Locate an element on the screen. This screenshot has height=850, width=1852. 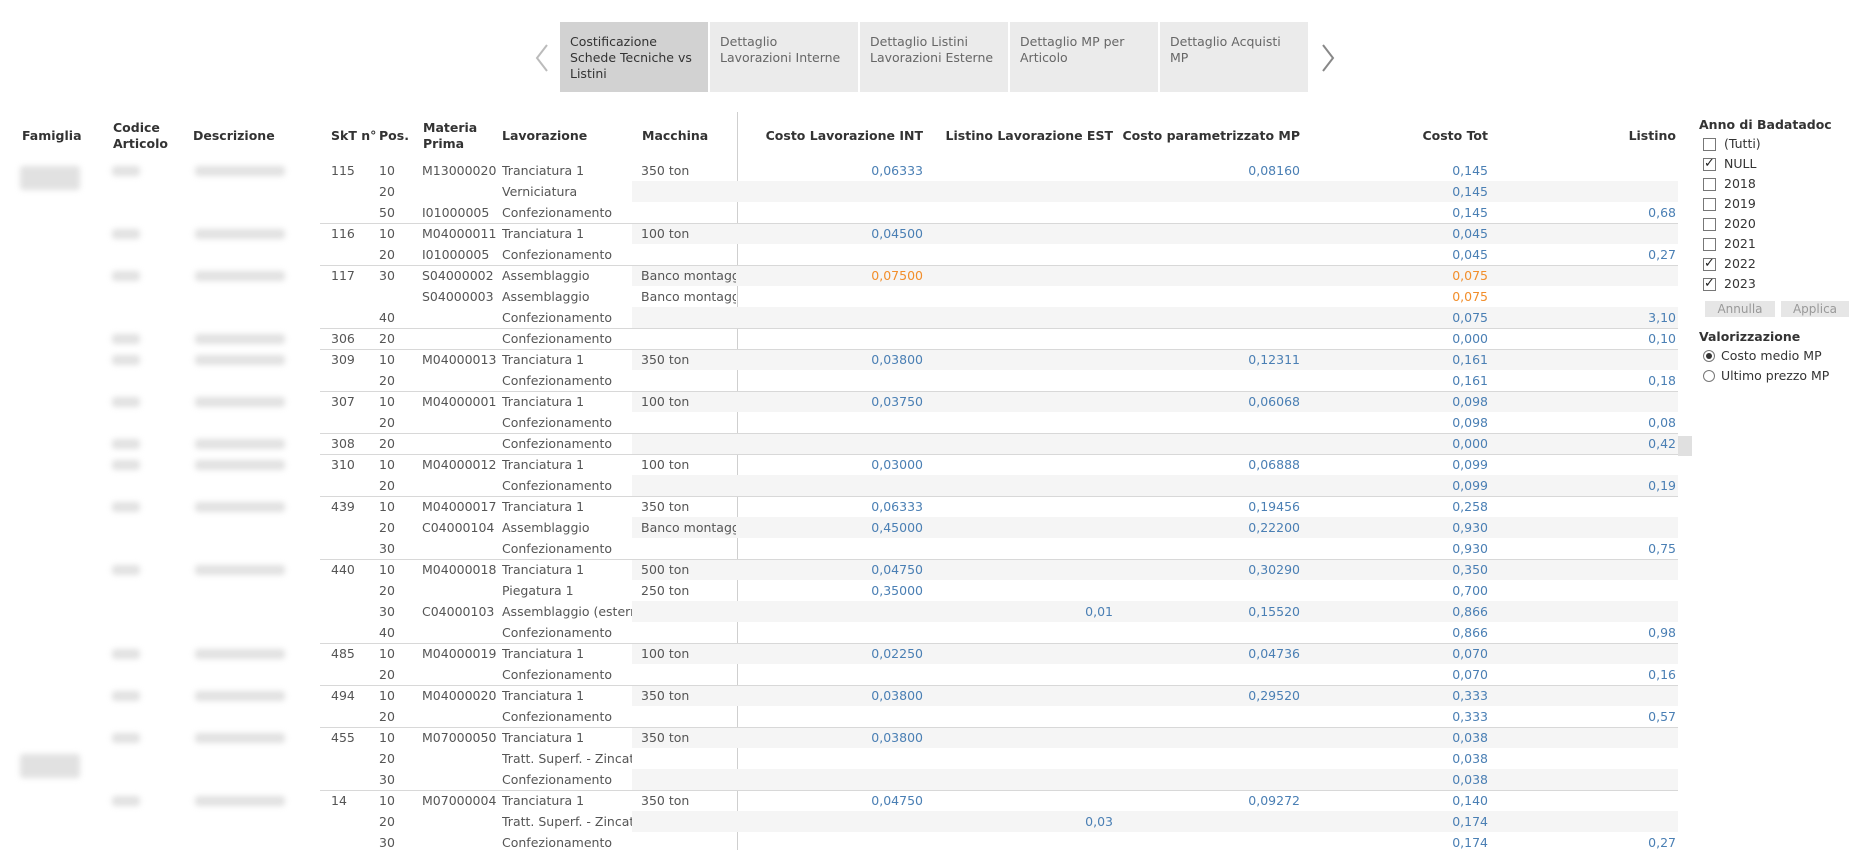
cell-listino: 3,10 is located at coordinates (1662, 317).